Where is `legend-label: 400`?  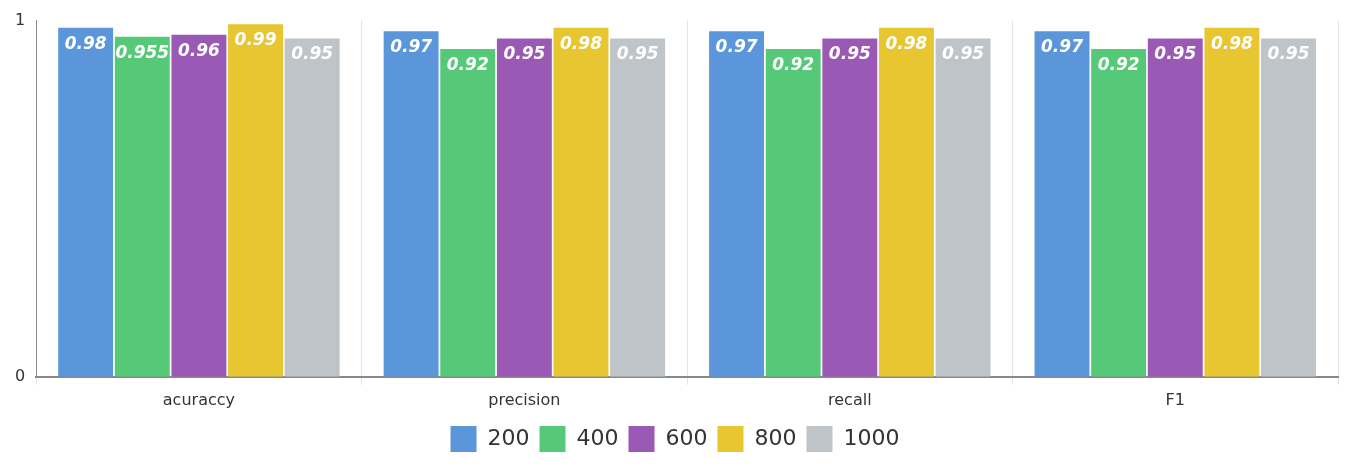 legend-label: 400 is located at coordinates (597, 437).